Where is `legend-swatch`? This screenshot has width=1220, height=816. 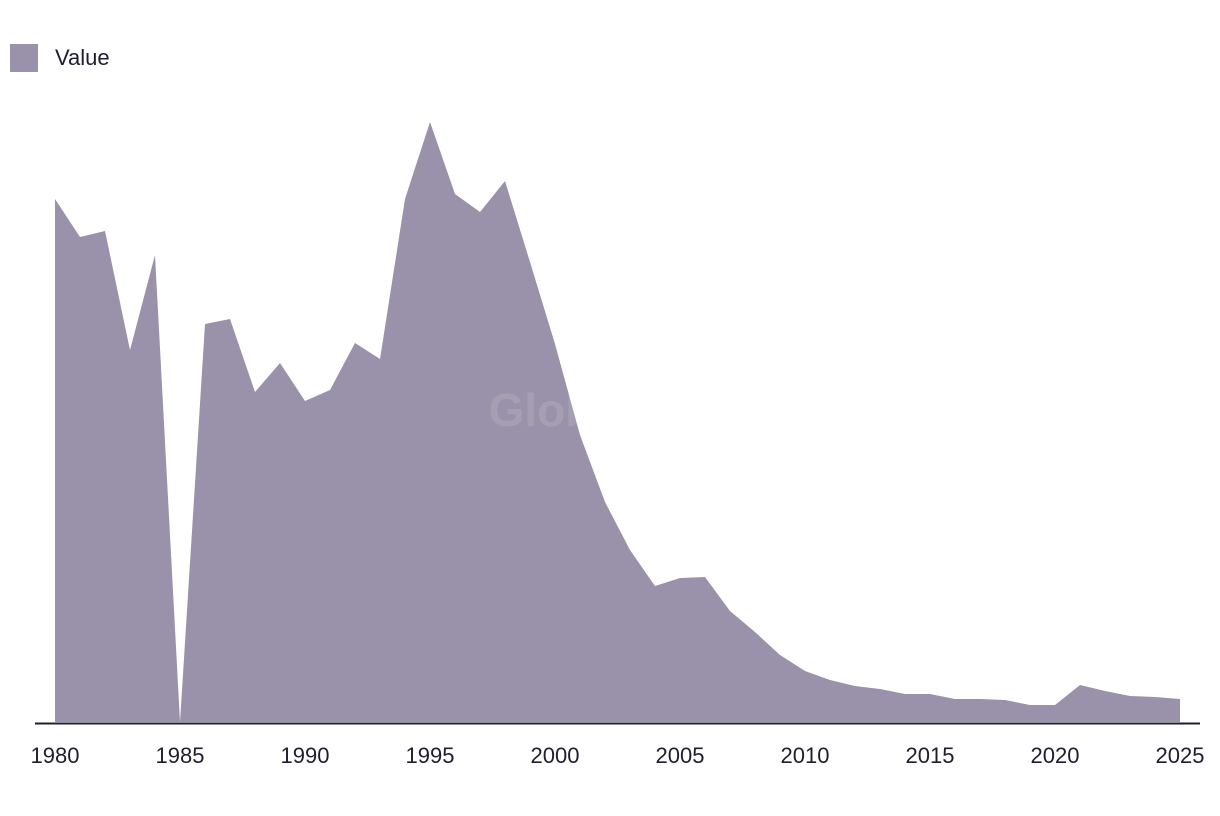 legend-swatch is located at coordinates (24, 58).